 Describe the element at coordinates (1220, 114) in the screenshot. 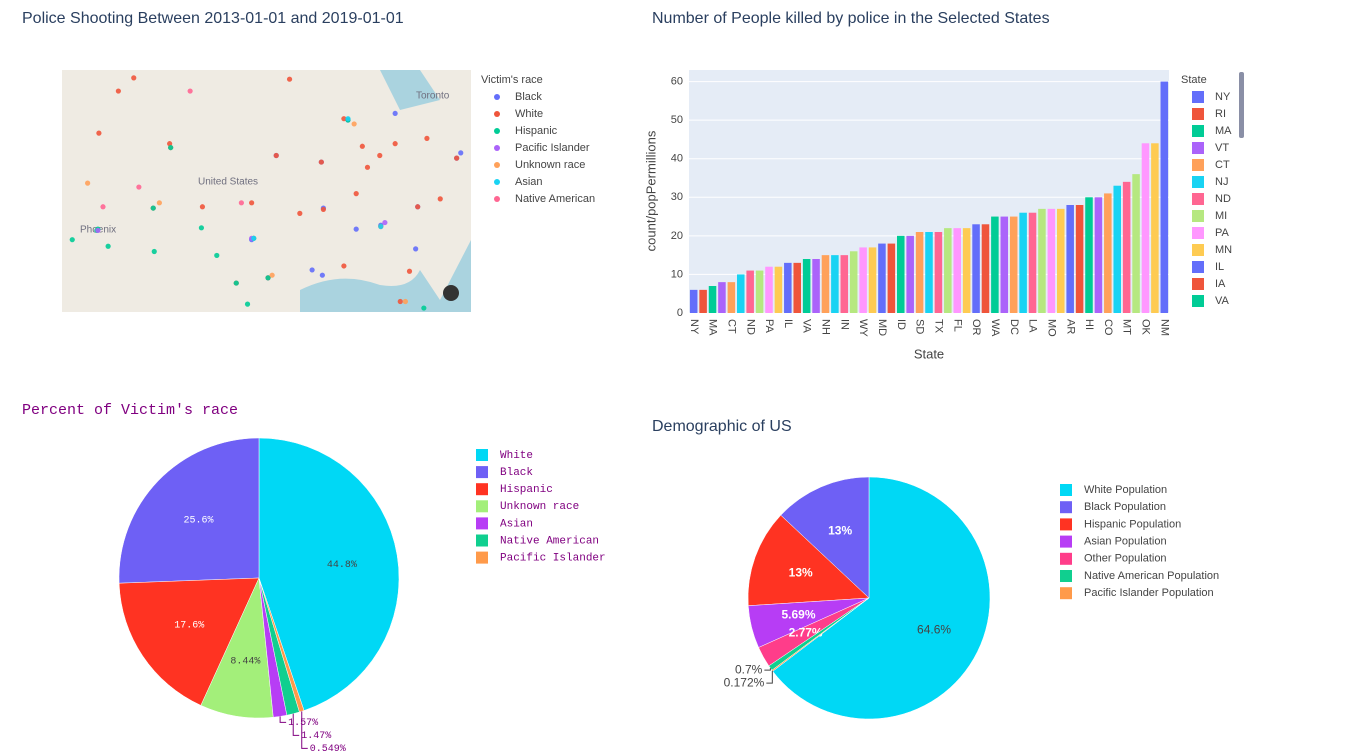

I see `legend-label: RI` at that location.